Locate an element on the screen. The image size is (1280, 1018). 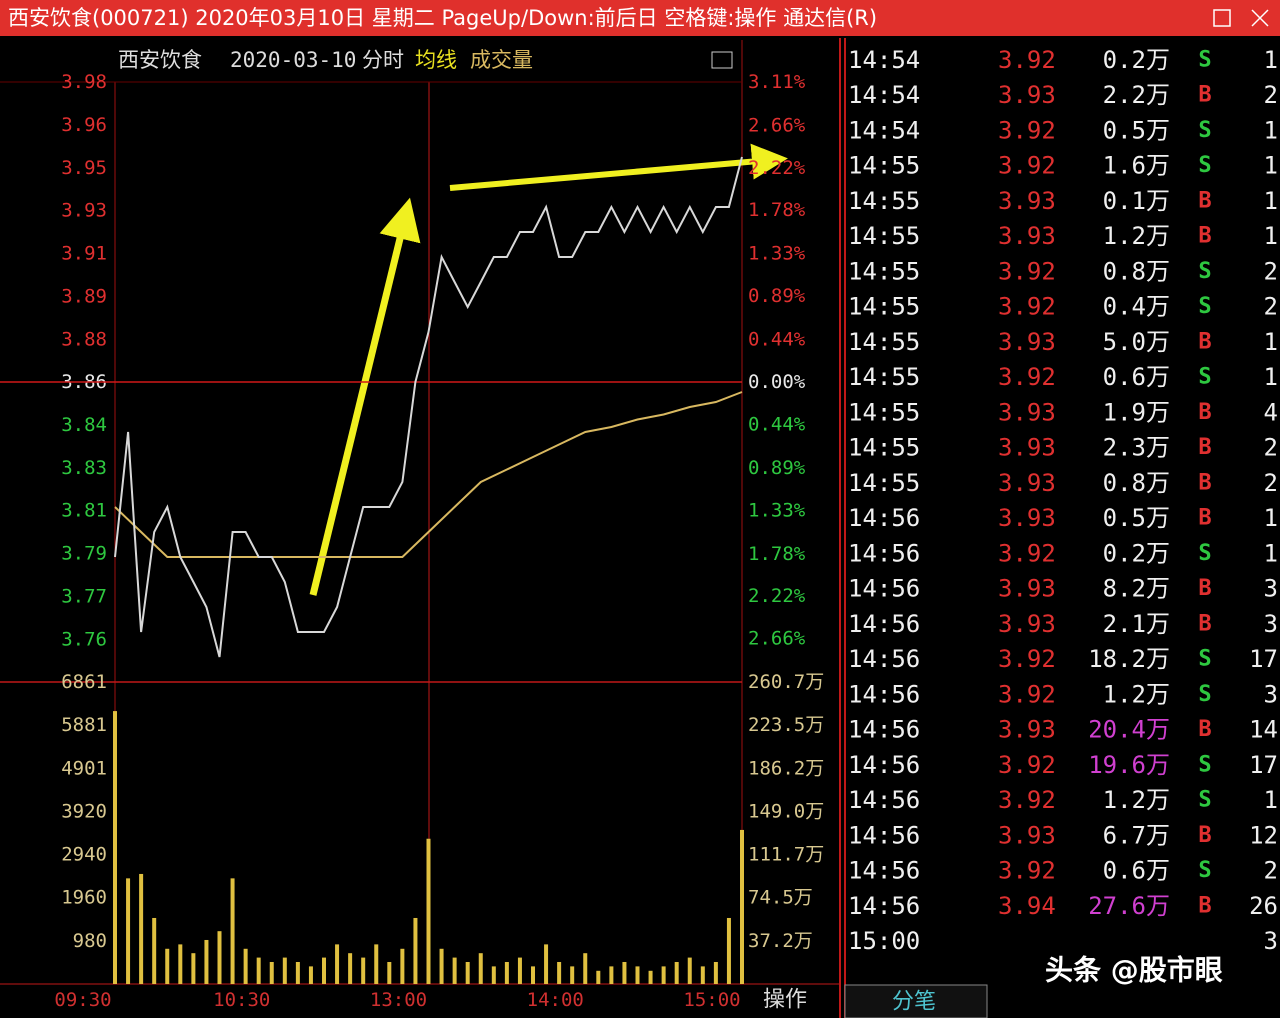
y-tick-label: 3.77 is located at coordinates (84, 596).